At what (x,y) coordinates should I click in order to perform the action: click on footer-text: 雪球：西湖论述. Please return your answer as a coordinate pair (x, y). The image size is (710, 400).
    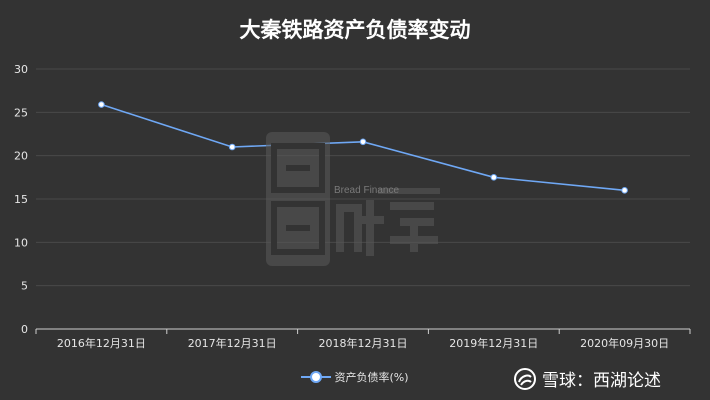
    Looking at the image, I should click on (601, 381).